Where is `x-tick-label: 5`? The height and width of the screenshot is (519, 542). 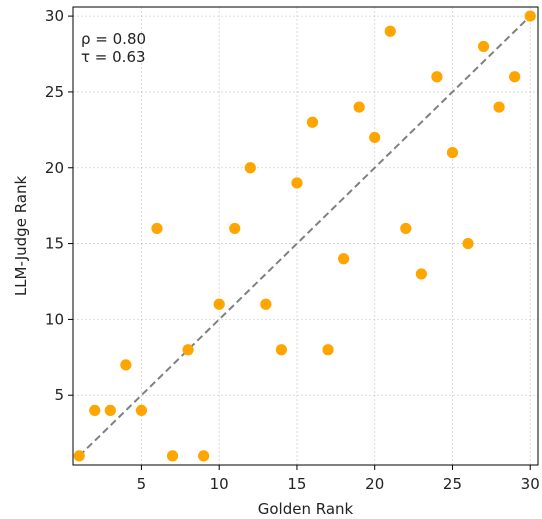 x-tick-label: 5 is located at coordinates (142, 484).